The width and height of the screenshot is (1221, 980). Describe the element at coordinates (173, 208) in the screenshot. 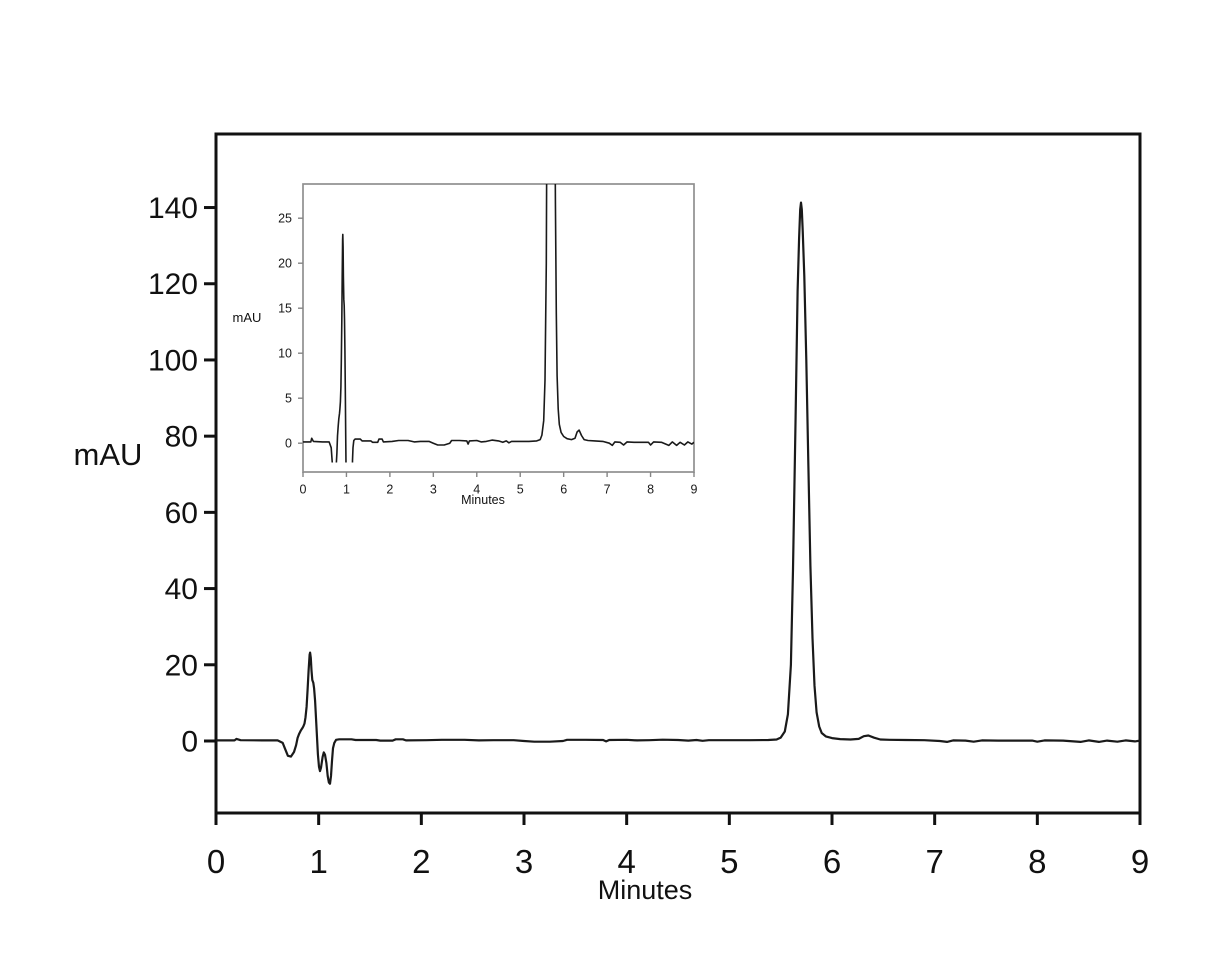

I see `main-y-tick-label: 140` at that location.